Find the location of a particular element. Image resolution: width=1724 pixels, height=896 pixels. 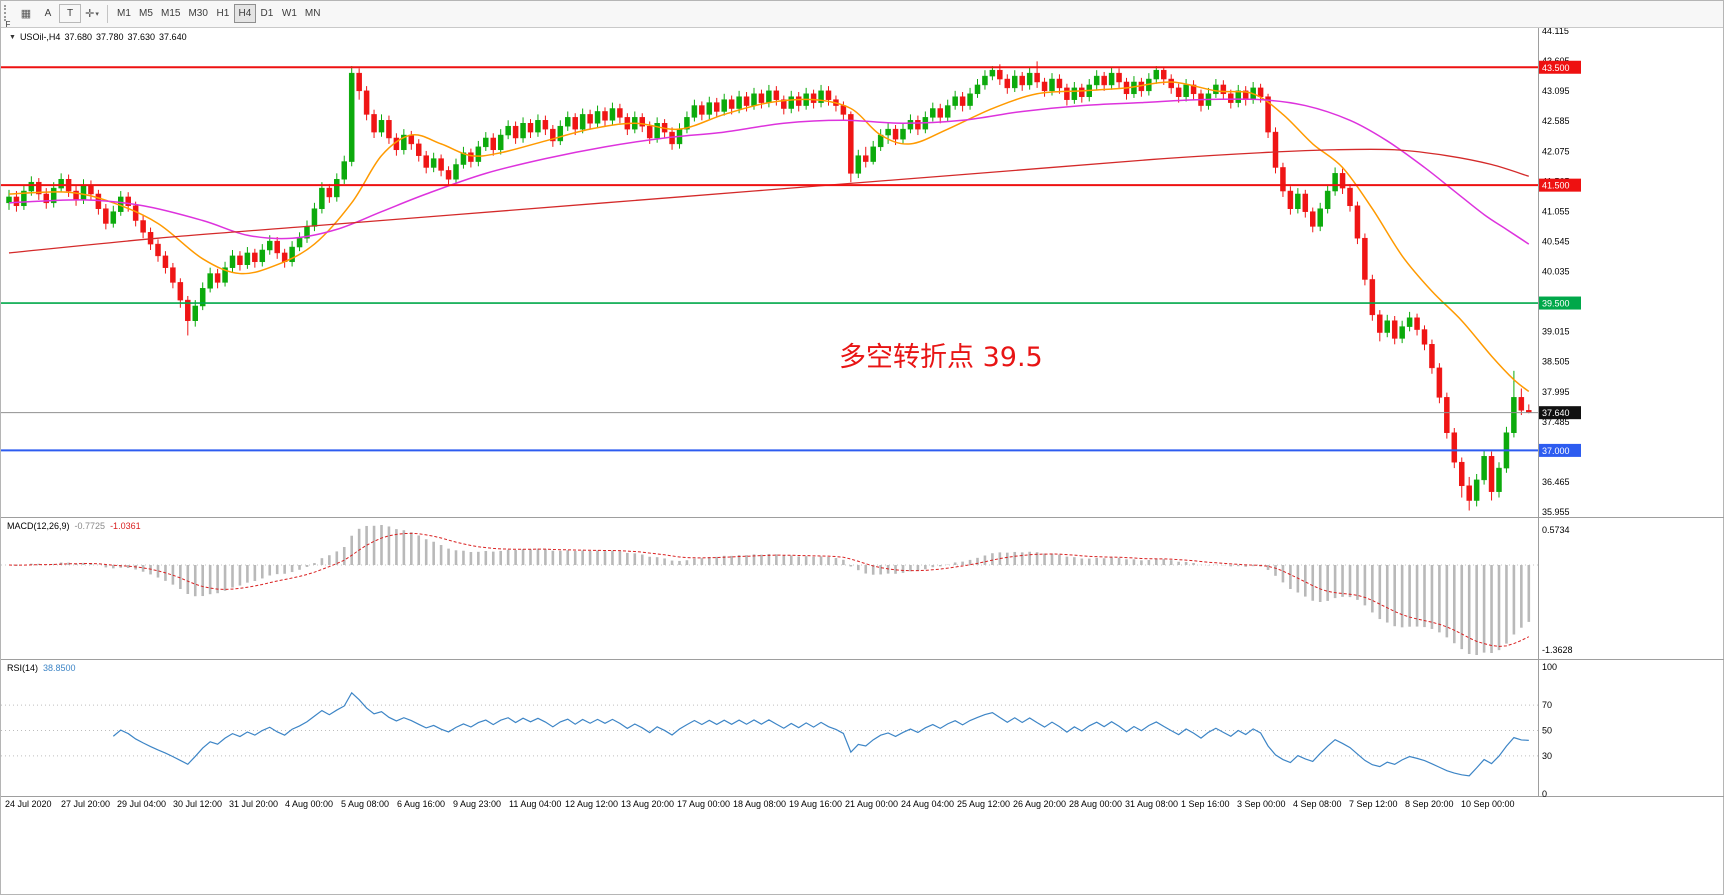

svg-text: 40.035 is located at coordinates (1556, 272).